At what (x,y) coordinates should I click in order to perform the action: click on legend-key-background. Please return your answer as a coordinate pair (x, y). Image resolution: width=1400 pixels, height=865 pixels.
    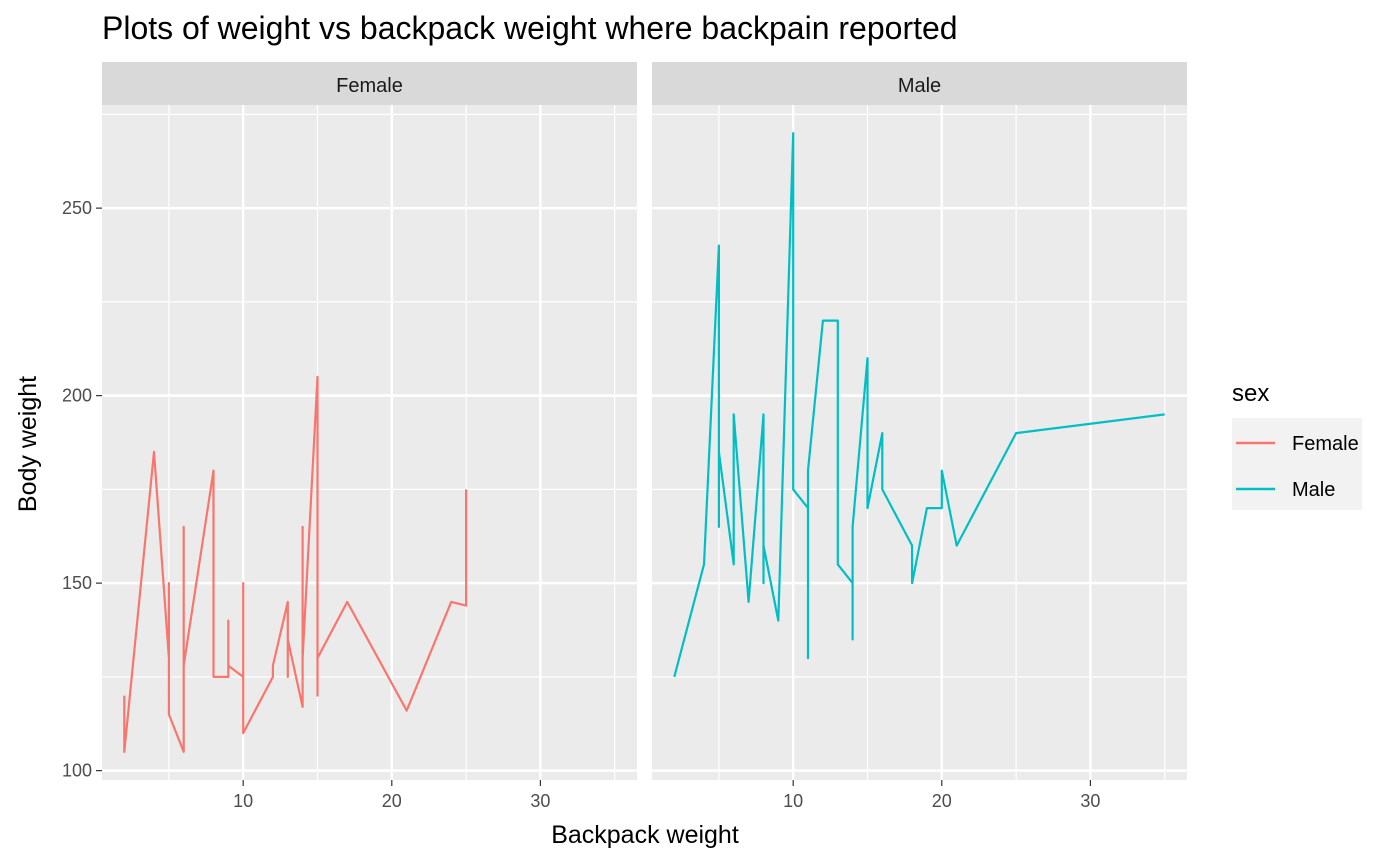
    Looking at the image, I should click on (1297, 464).